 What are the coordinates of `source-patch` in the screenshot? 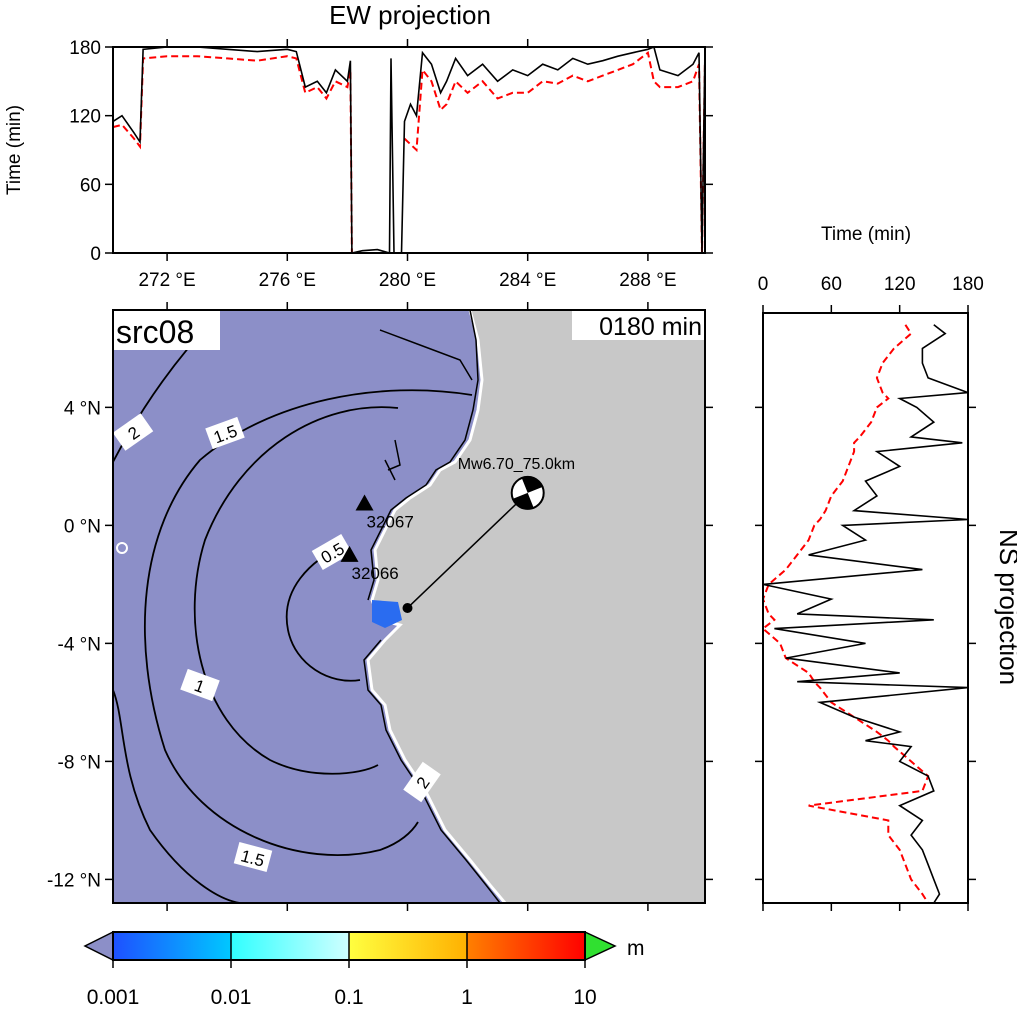 It's located at (387, 614).